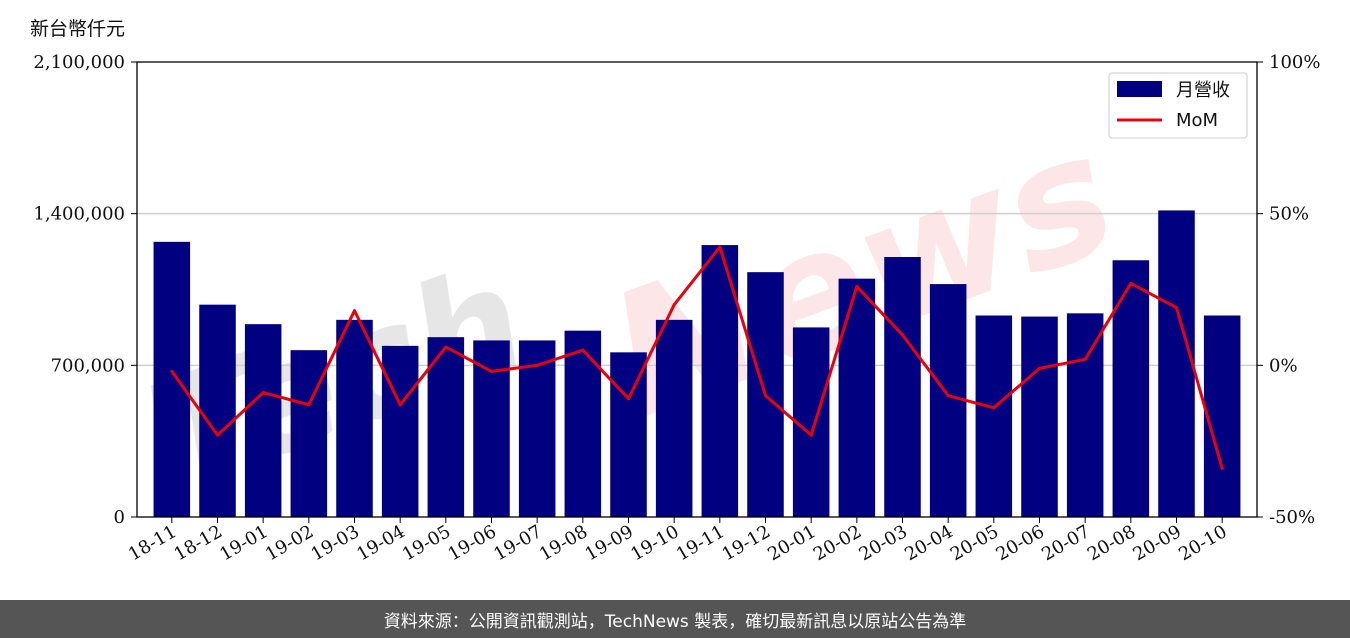 This screenshot has width=1350, height=638. What do you see at coordinates (1289, 214) in the screenshot?
I see `right-tick-label: 50%` at bounding box center [1289, 214].